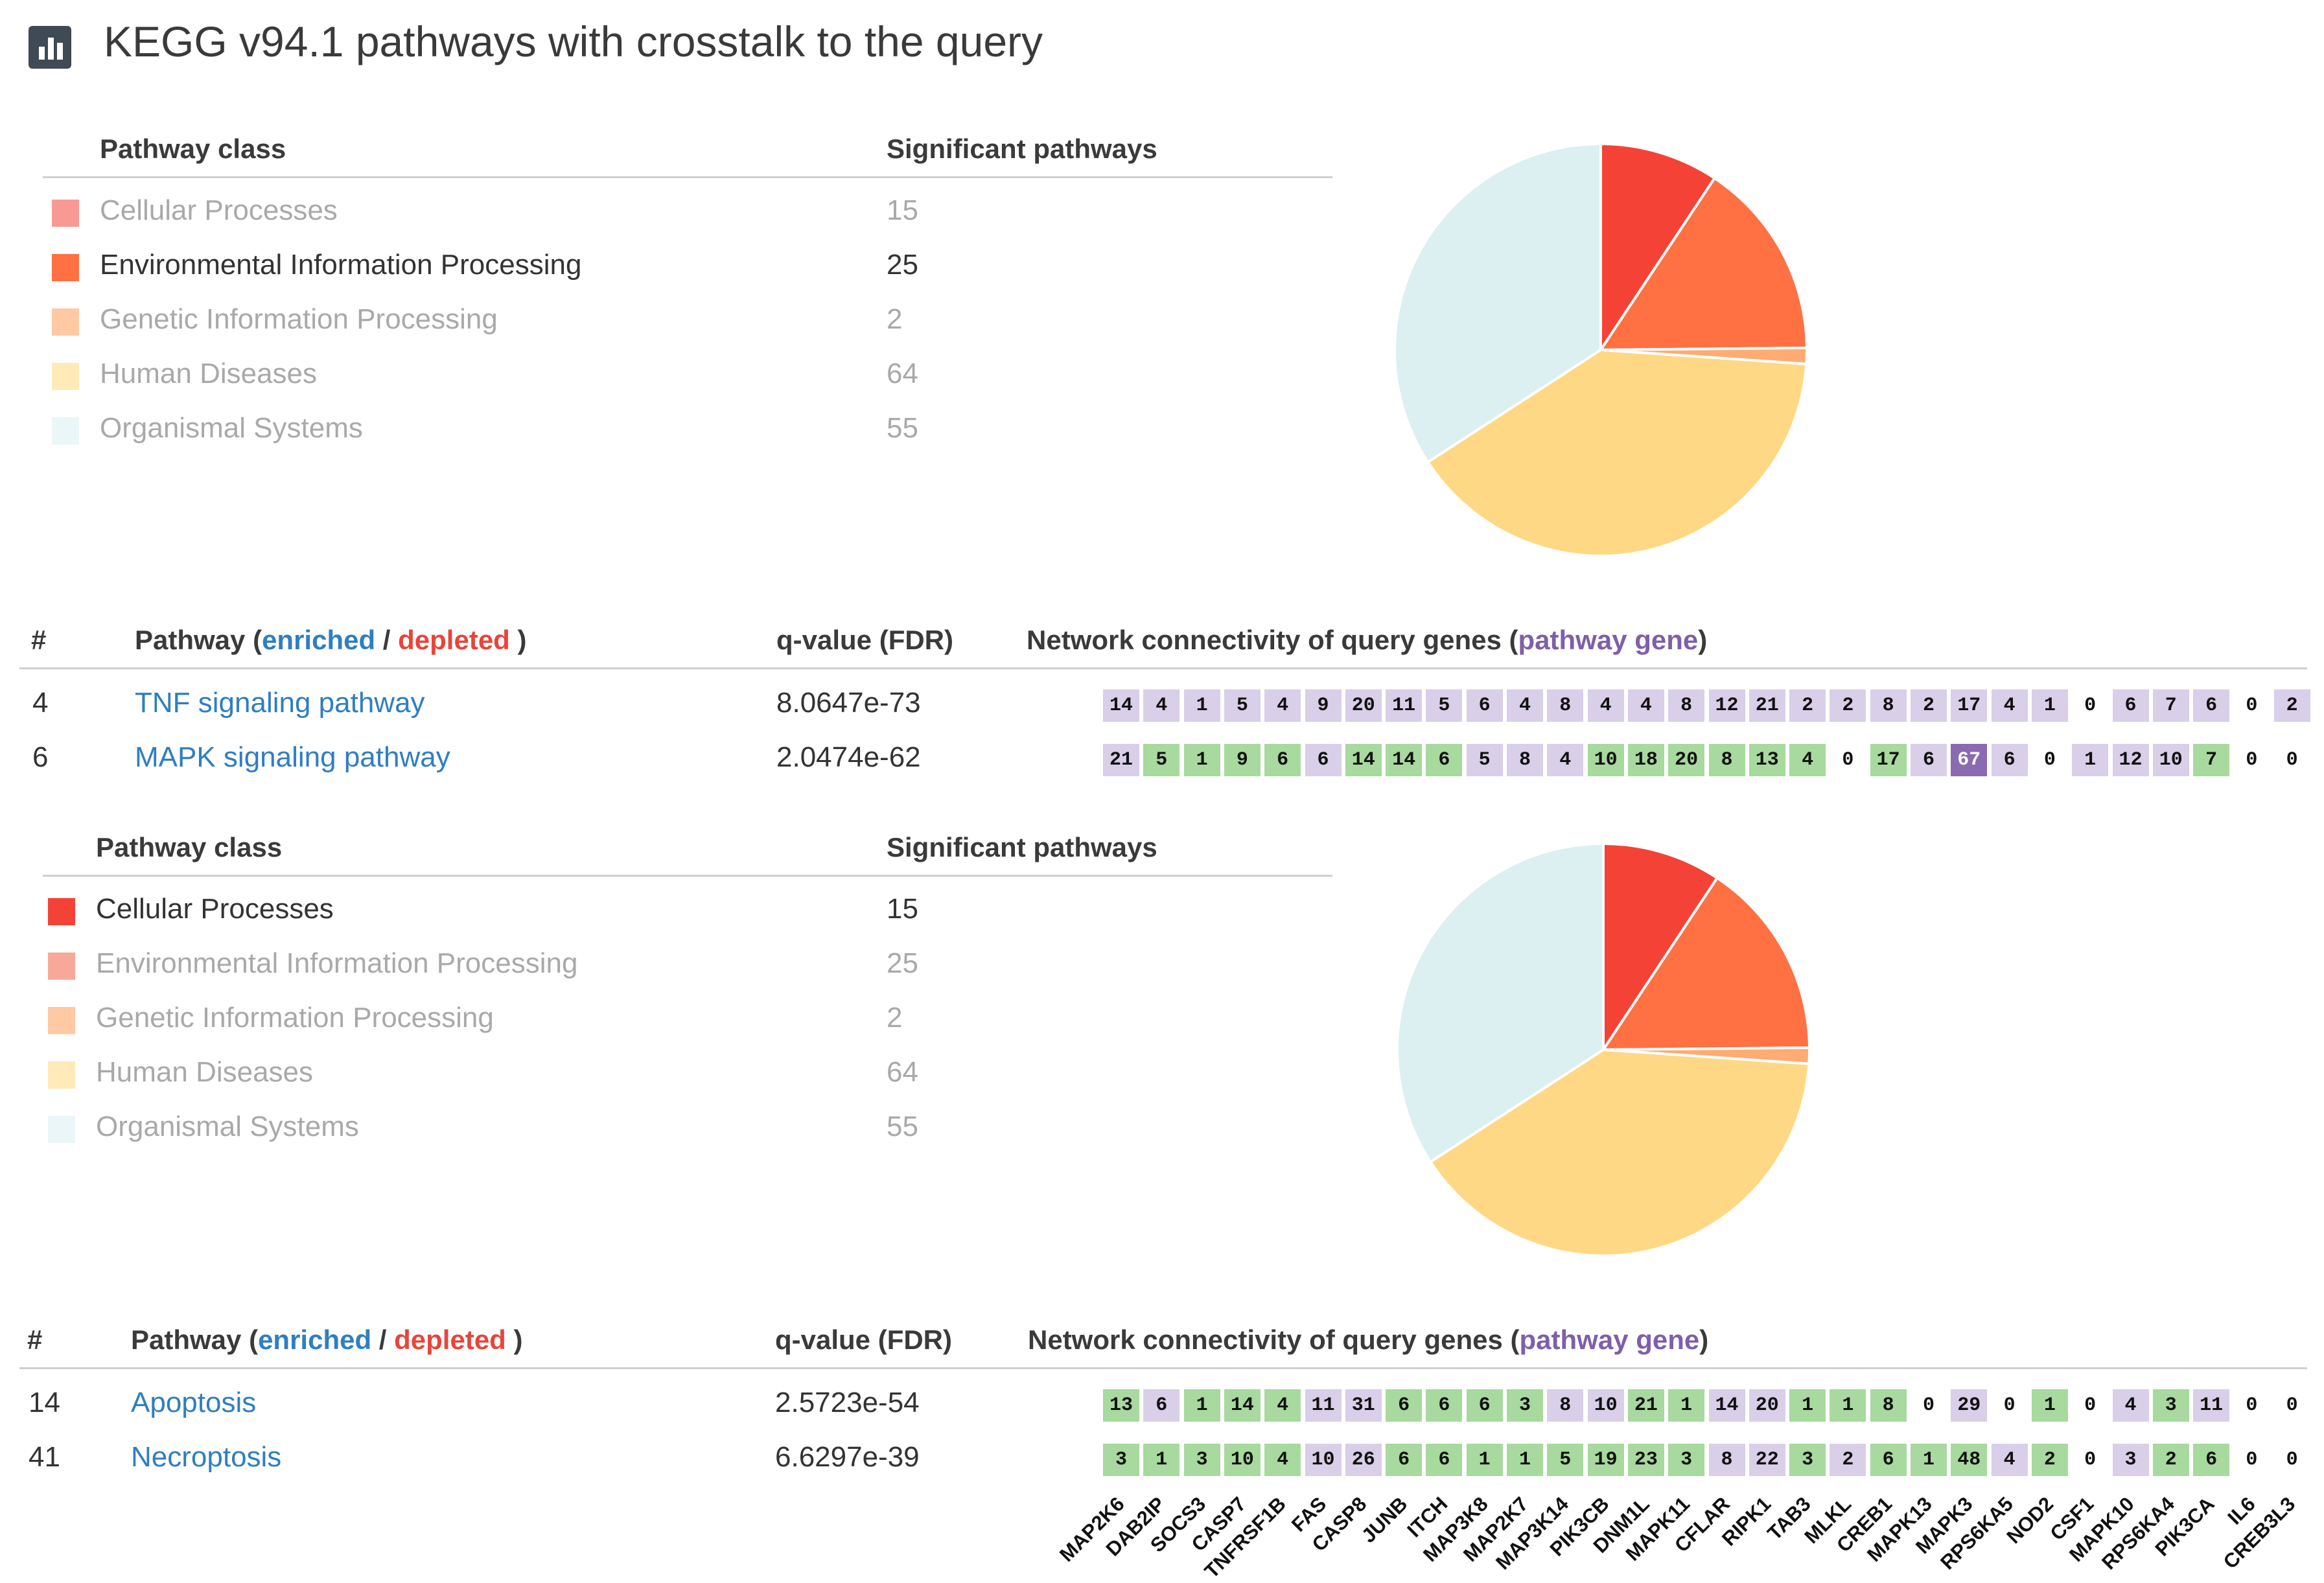 Image resolution: width=2324 pixels, height=1583 pixels. Describe the element at coordinates (1969, 1460) in the screenshot. I see `connectivity-cell: 48` at that location.